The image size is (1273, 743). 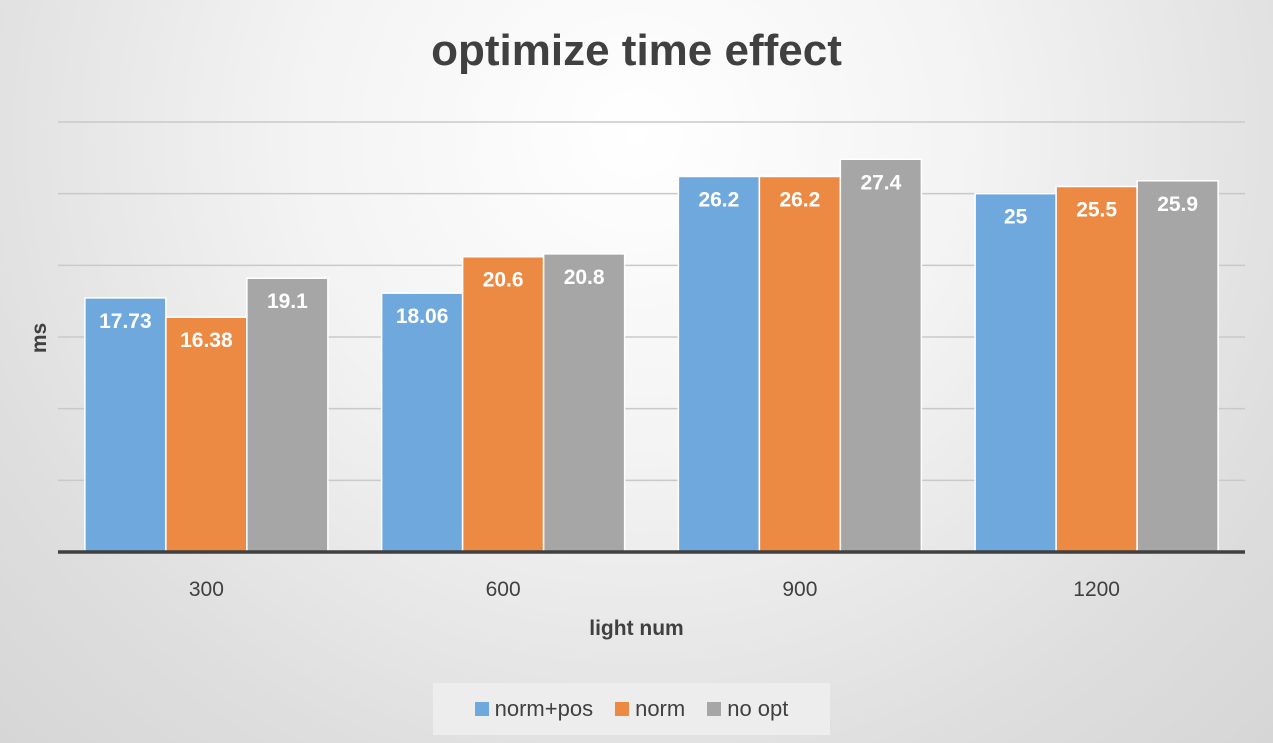 I want to click on x-tick-label: 1200, so click(x=1096, y=589).